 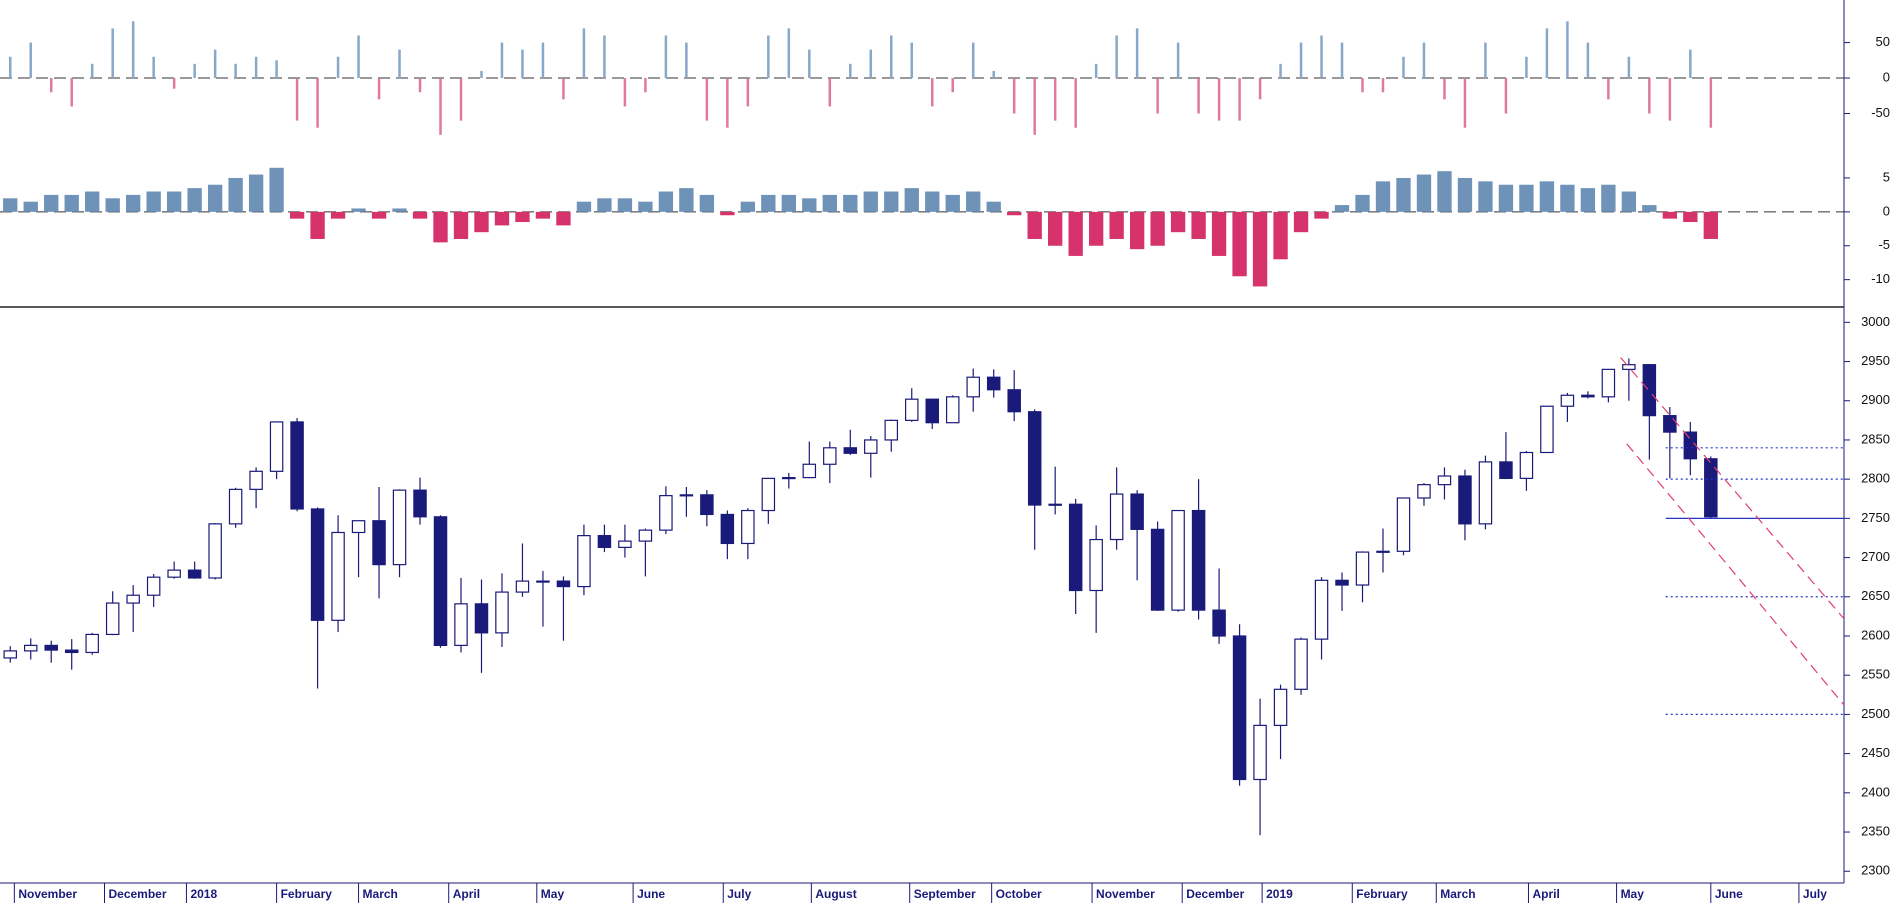 What do you see at coordinates (1884, 244) in the screenshot?
I see `y-tick-label: -5` at bounding box center [1884, 244].